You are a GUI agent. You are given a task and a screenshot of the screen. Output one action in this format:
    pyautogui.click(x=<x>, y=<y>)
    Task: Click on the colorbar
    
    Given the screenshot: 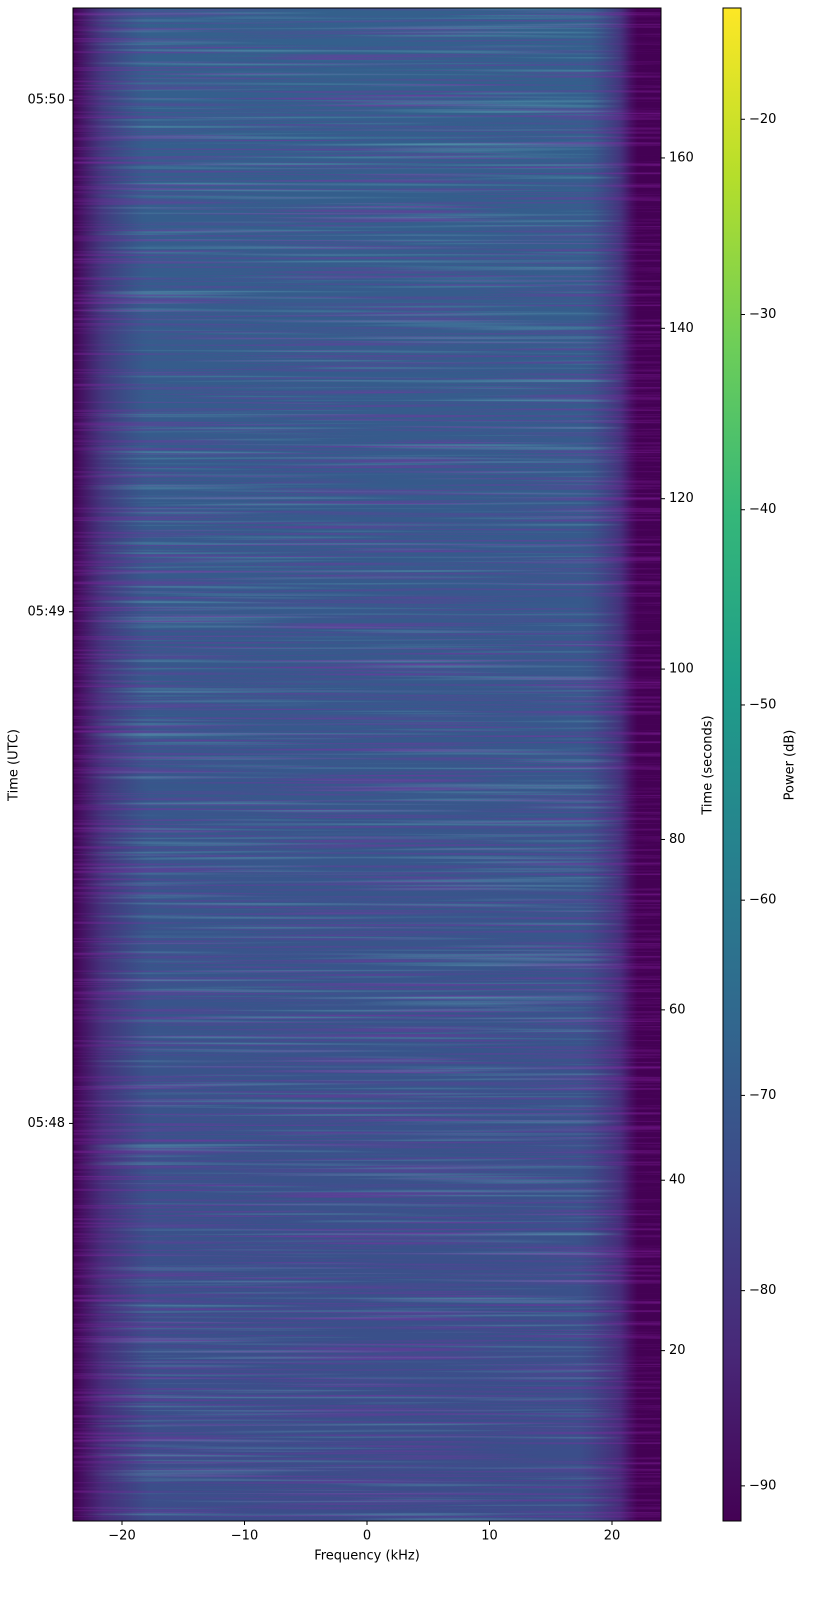 What is the action you would take?
    pyautogui.click(x=732, y=764)
    